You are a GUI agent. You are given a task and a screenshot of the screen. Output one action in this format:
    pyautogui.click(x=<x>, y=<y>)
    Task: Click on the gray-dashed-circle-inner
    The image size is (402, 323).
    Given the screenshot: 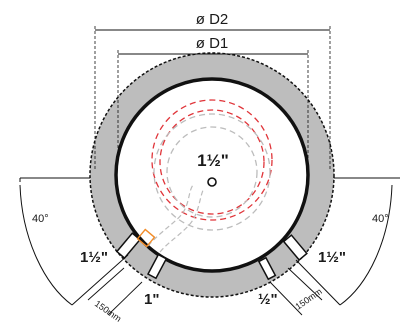 What is the action you would take?
    pyautogui.click(x=212, y=172)
    